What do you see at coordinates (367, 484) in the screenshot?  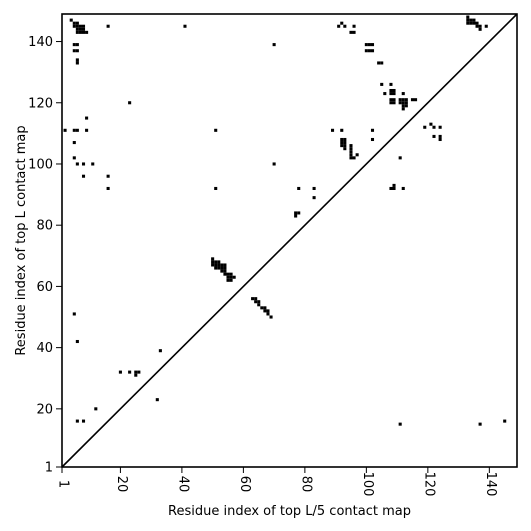 I see `x-tick-label: 100` at bounding box center [367, 484].